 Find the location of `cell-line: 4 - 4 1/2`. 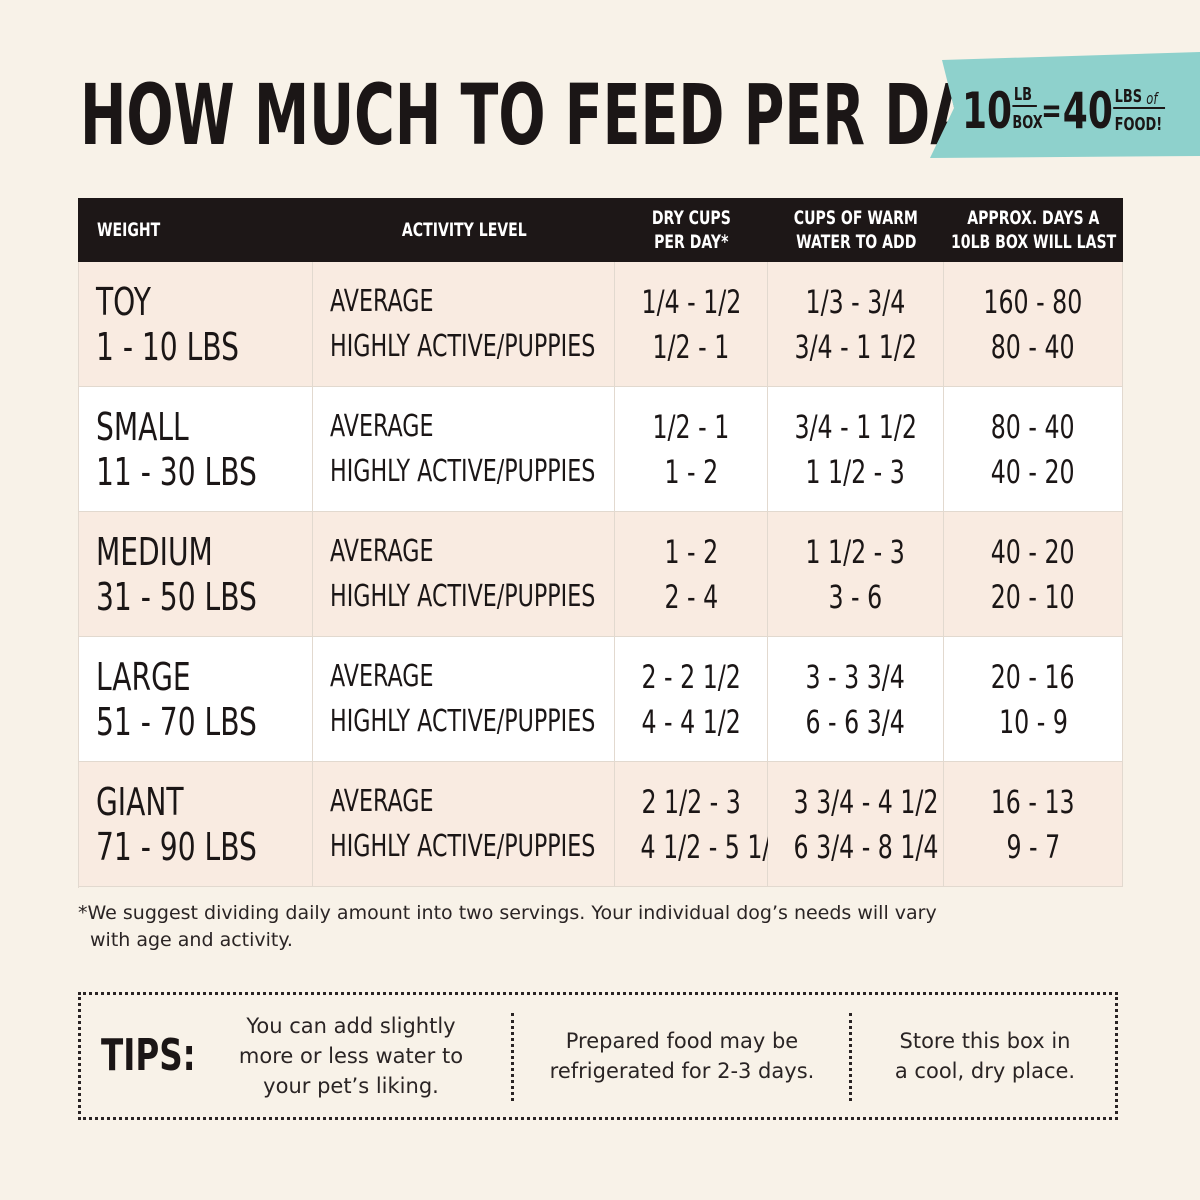

cell-line: 4 - 4 1/2 is located at coordinates (691, 722).